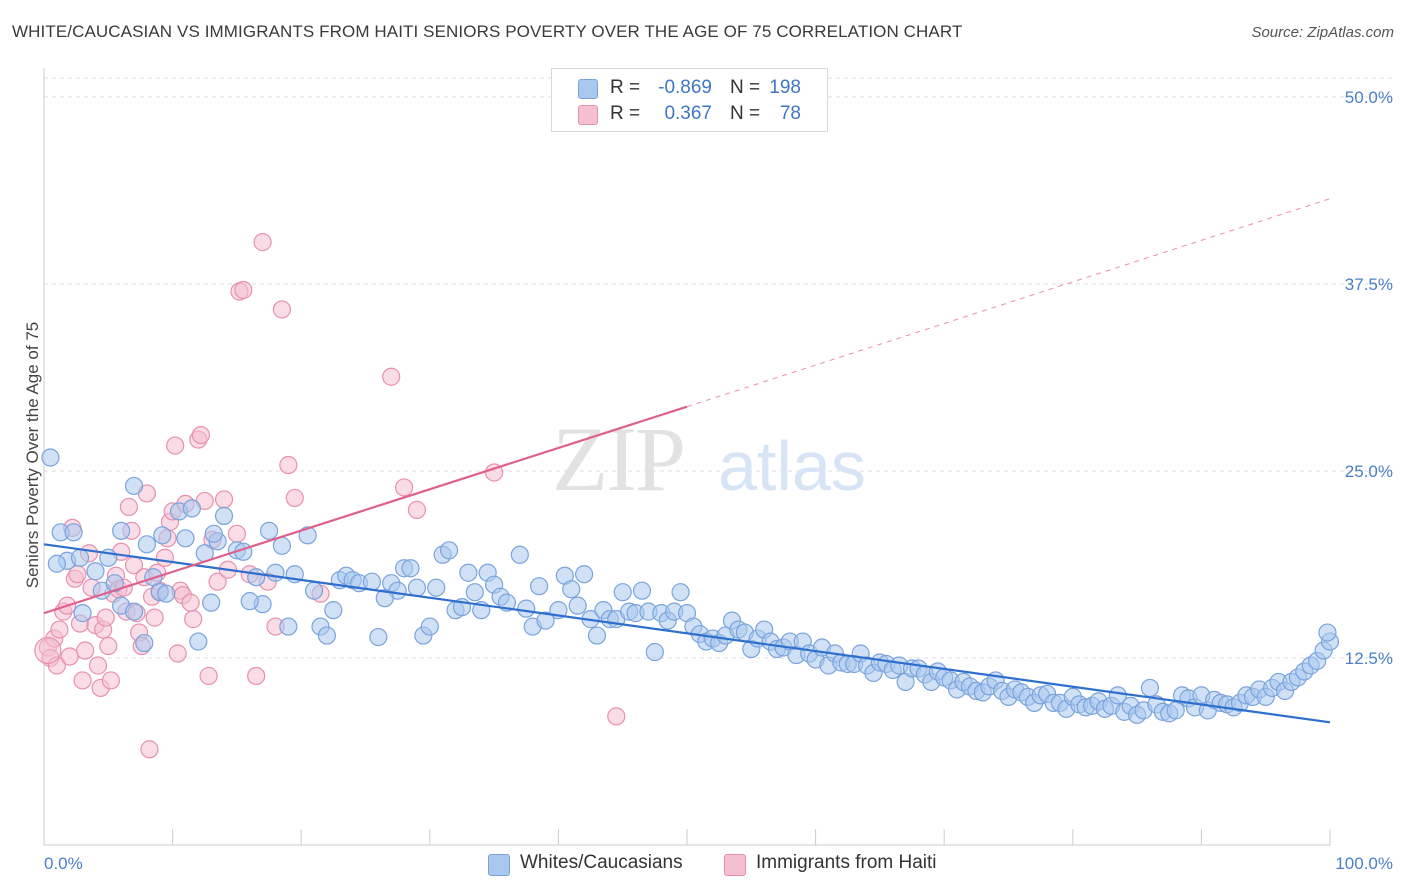 The width and height of the screenshot is (1406, 892). Describe the element at coordinates (846, 862) in the screenshot. I see `bottom-legend-label-haiti: Immigrants from Haiti` at that location.